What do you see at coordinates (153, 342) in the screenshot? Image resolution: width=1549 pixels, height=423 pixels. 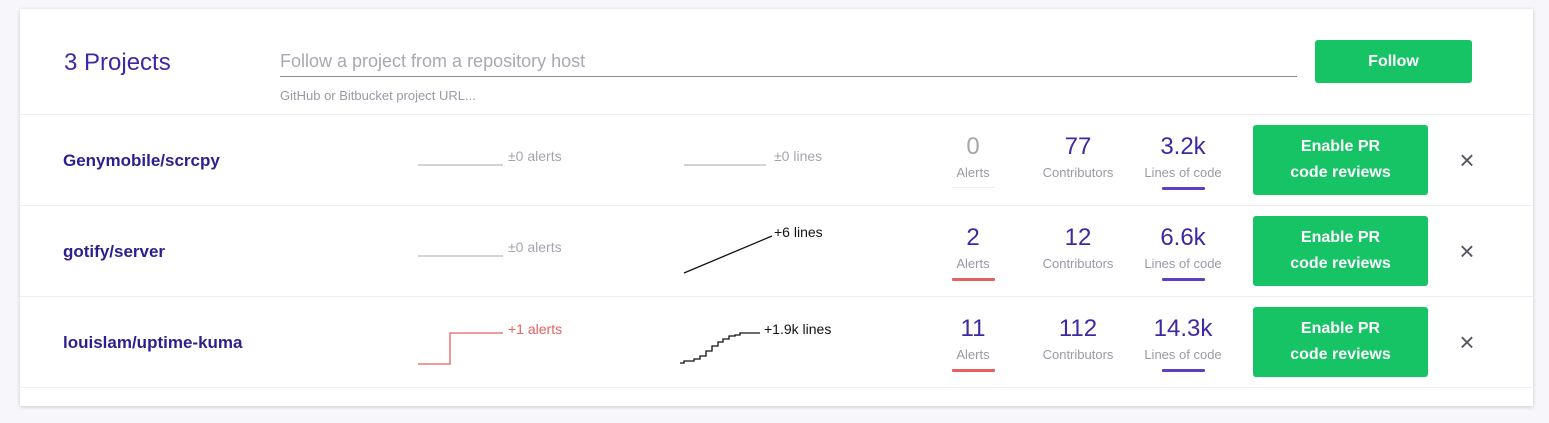 I see `project-name-link: louislam/uptime-kuma` at bounding box center [153, 342].